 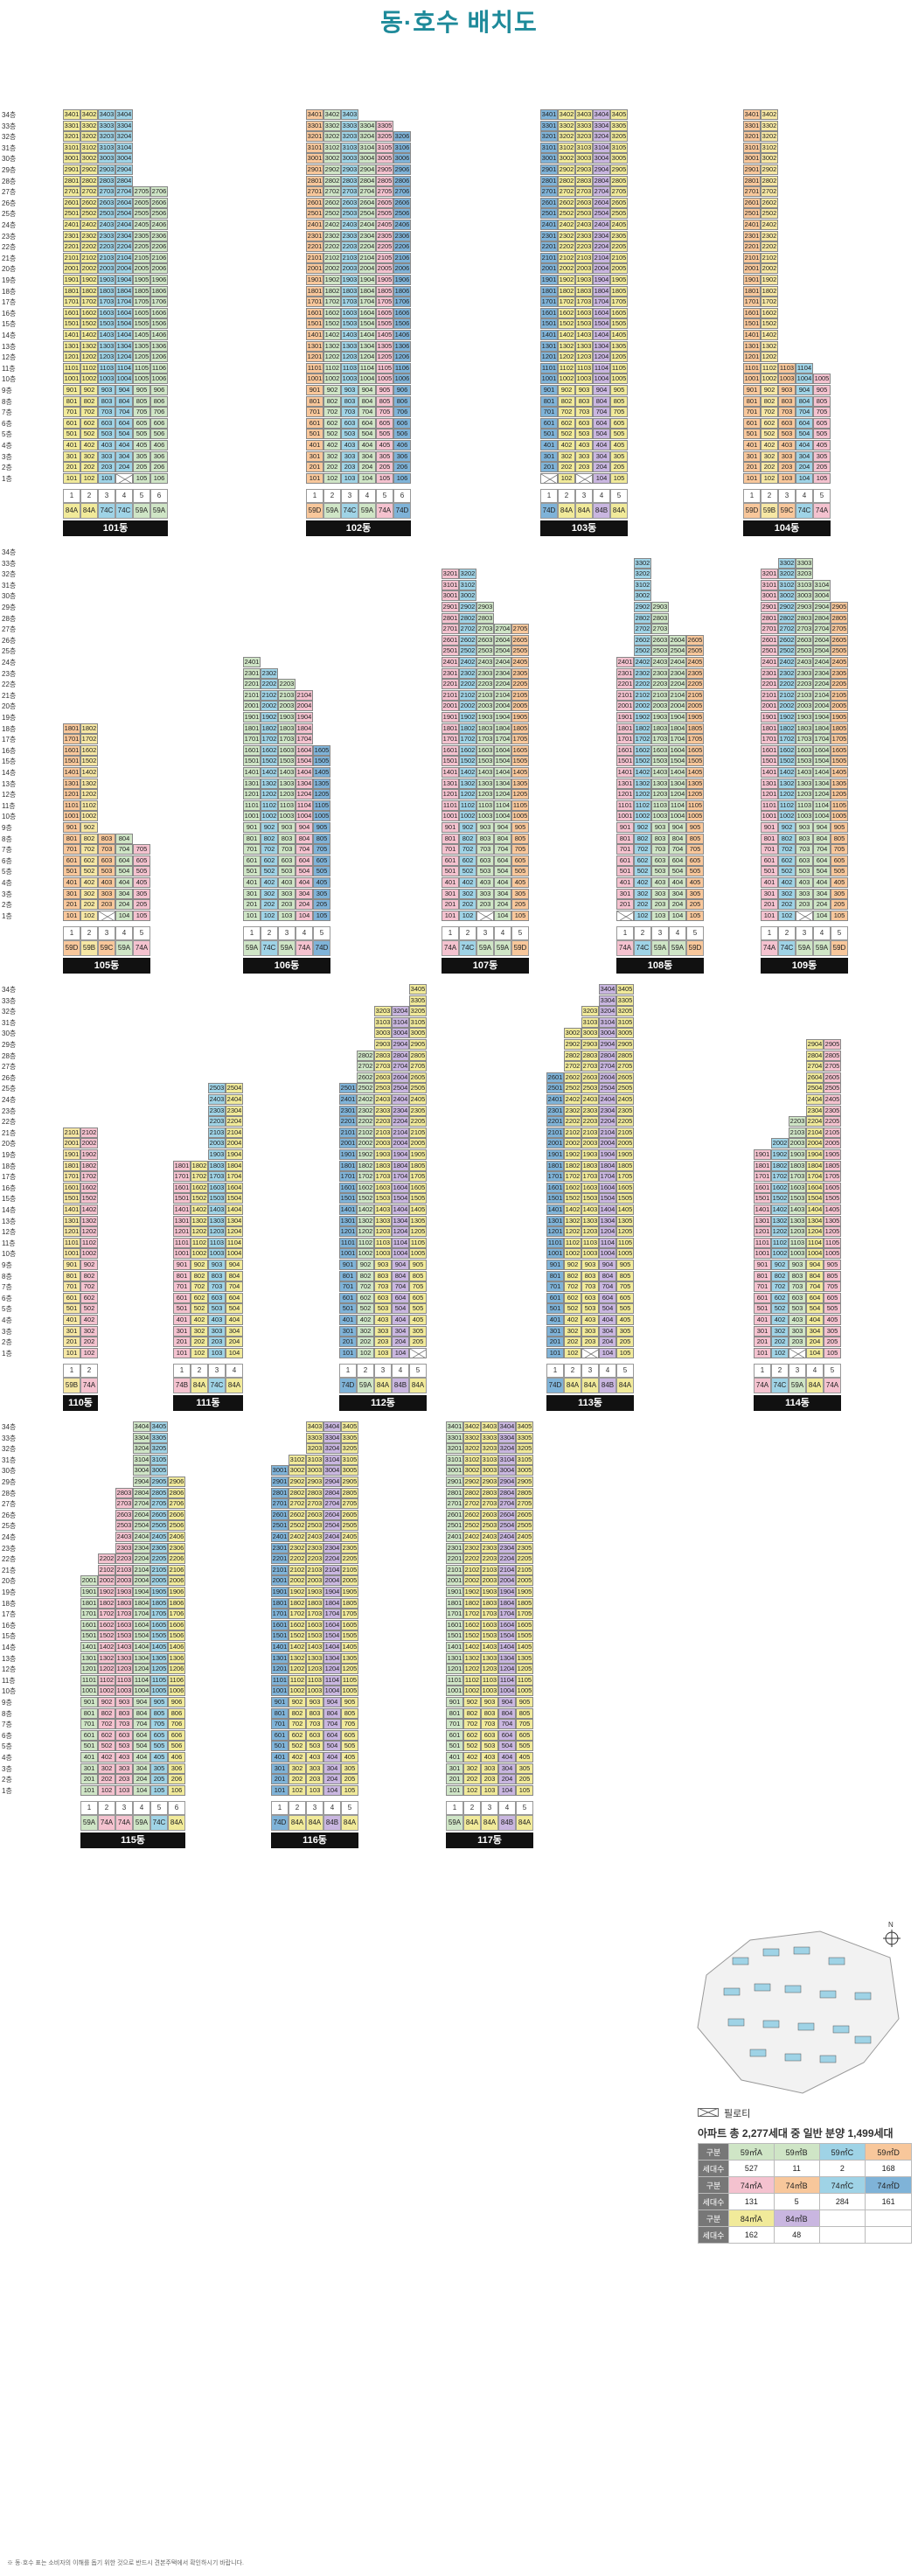 What do you see at coordinates (450, 949) in the screenshot?
I see `line-type: 74A` at bounding box center [450, 949].